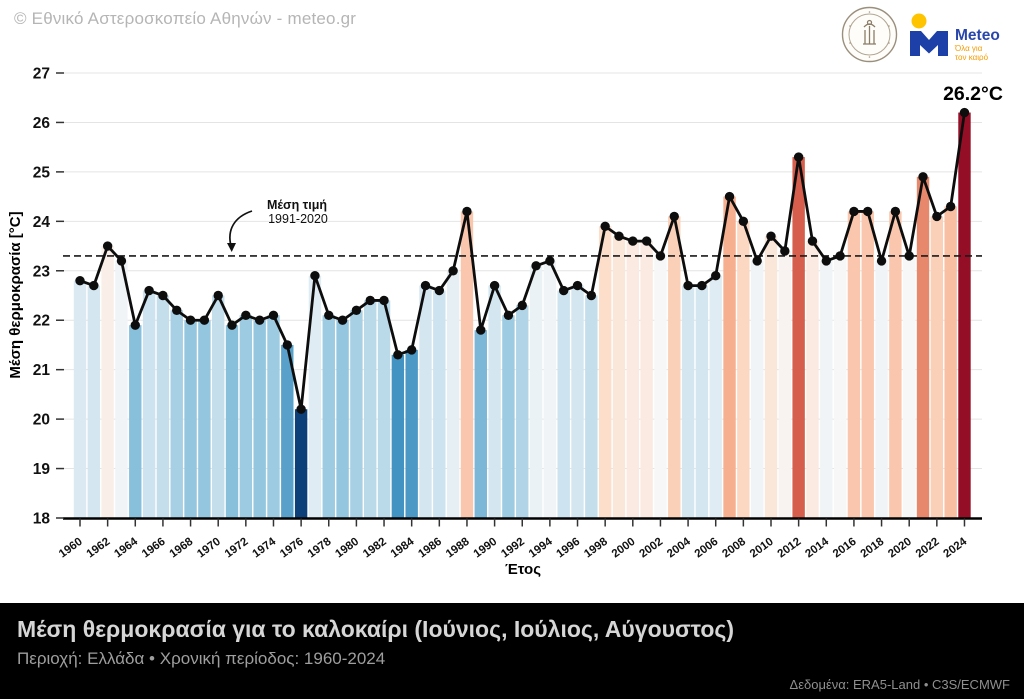 Image resolution: width=1024 pixels, height=699 pixels. What do you see at coordinates (425, 402) in the screenshot?
I see `bar-1985` at bounding box center [425, 402].